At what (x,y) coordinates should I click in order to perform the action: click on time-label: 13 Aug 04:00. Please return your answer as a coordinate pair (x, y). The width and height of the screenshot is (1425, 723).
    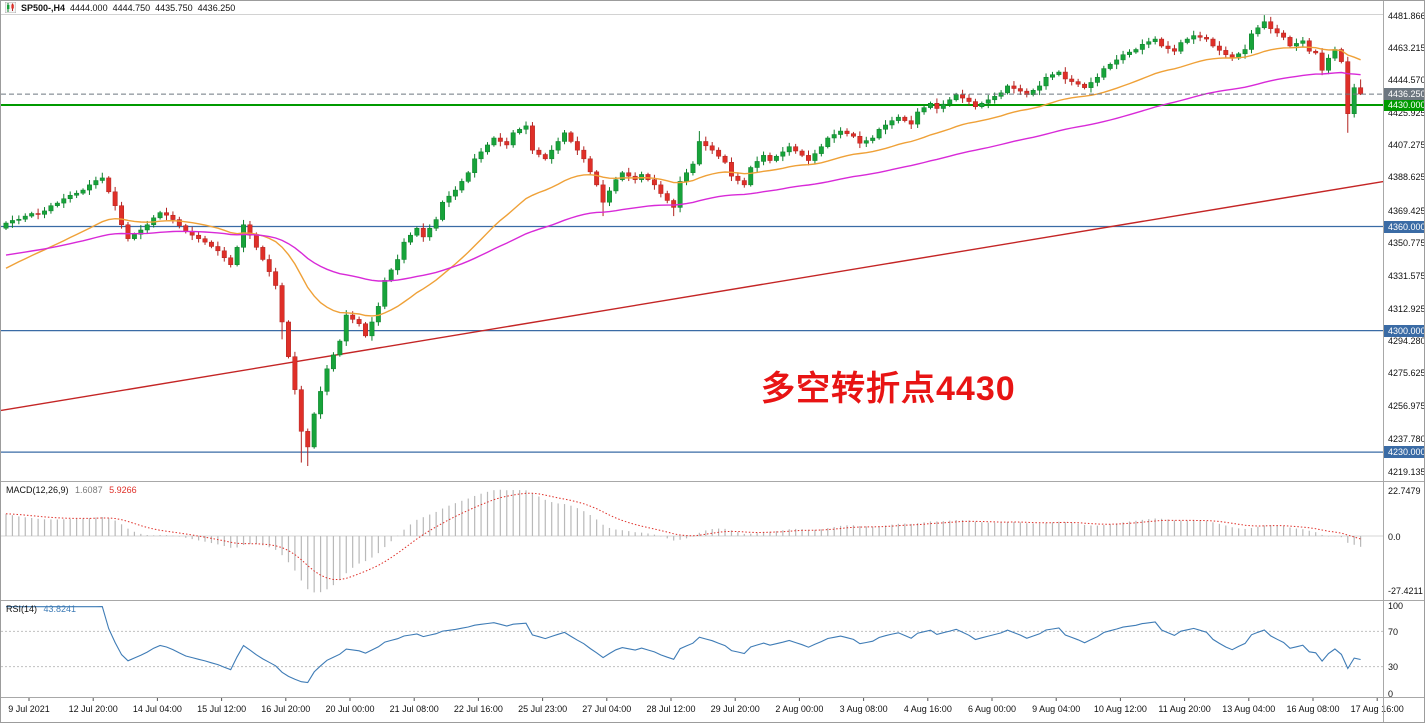
    Looking at the image, I should click on (1249, 709).